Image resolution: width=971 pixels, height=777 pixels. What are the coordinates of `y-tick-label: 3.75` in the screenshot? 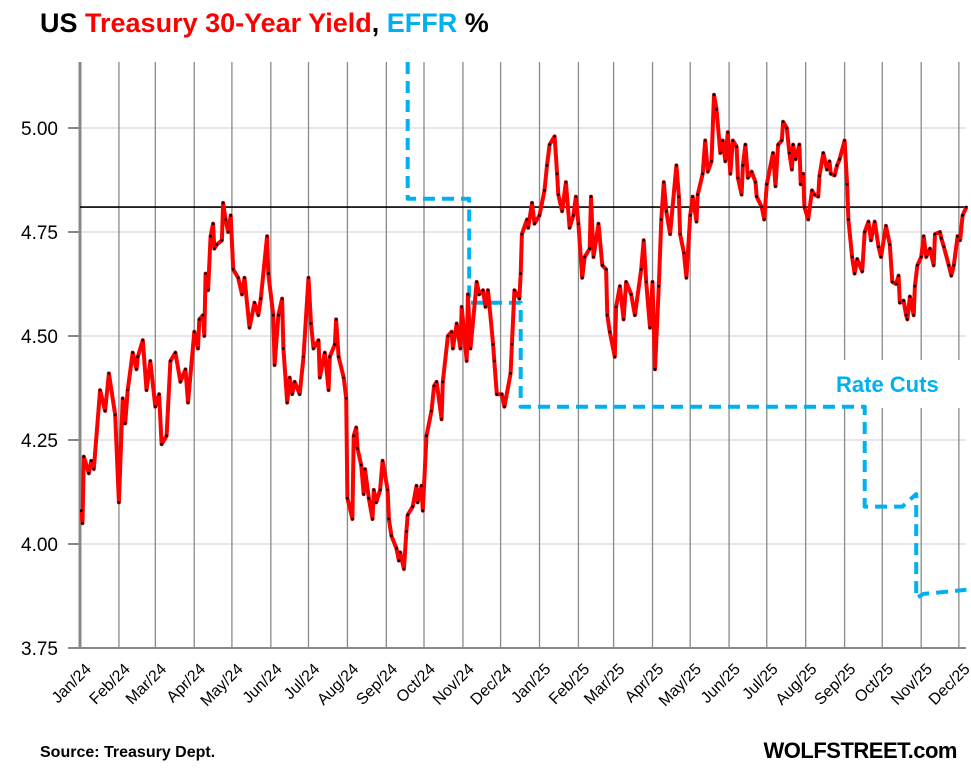 It's located at (39, 649).